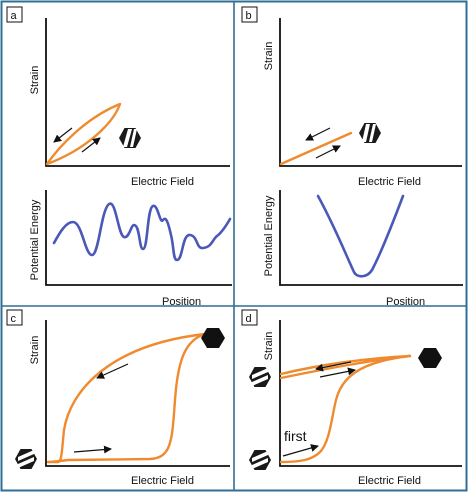  I want to click on panel-b-energy-axes, so click(371, 238).